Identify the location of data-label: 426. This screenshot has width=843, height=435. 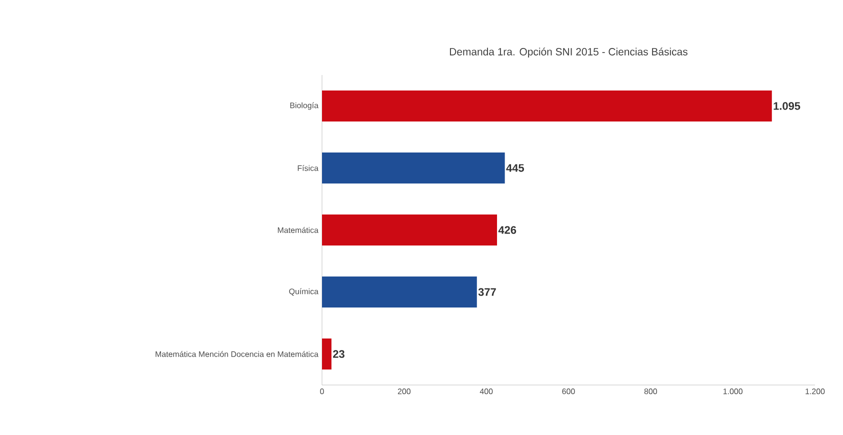
(507, 230).